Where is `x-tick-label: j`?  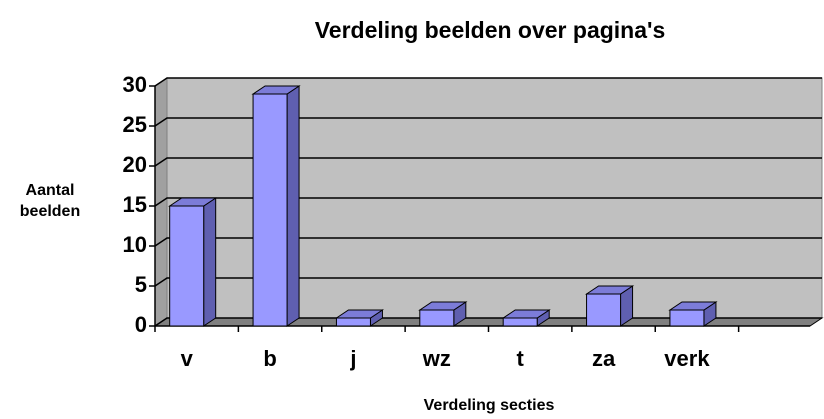
x-tick-label: j is located at coordinates (352, 358).